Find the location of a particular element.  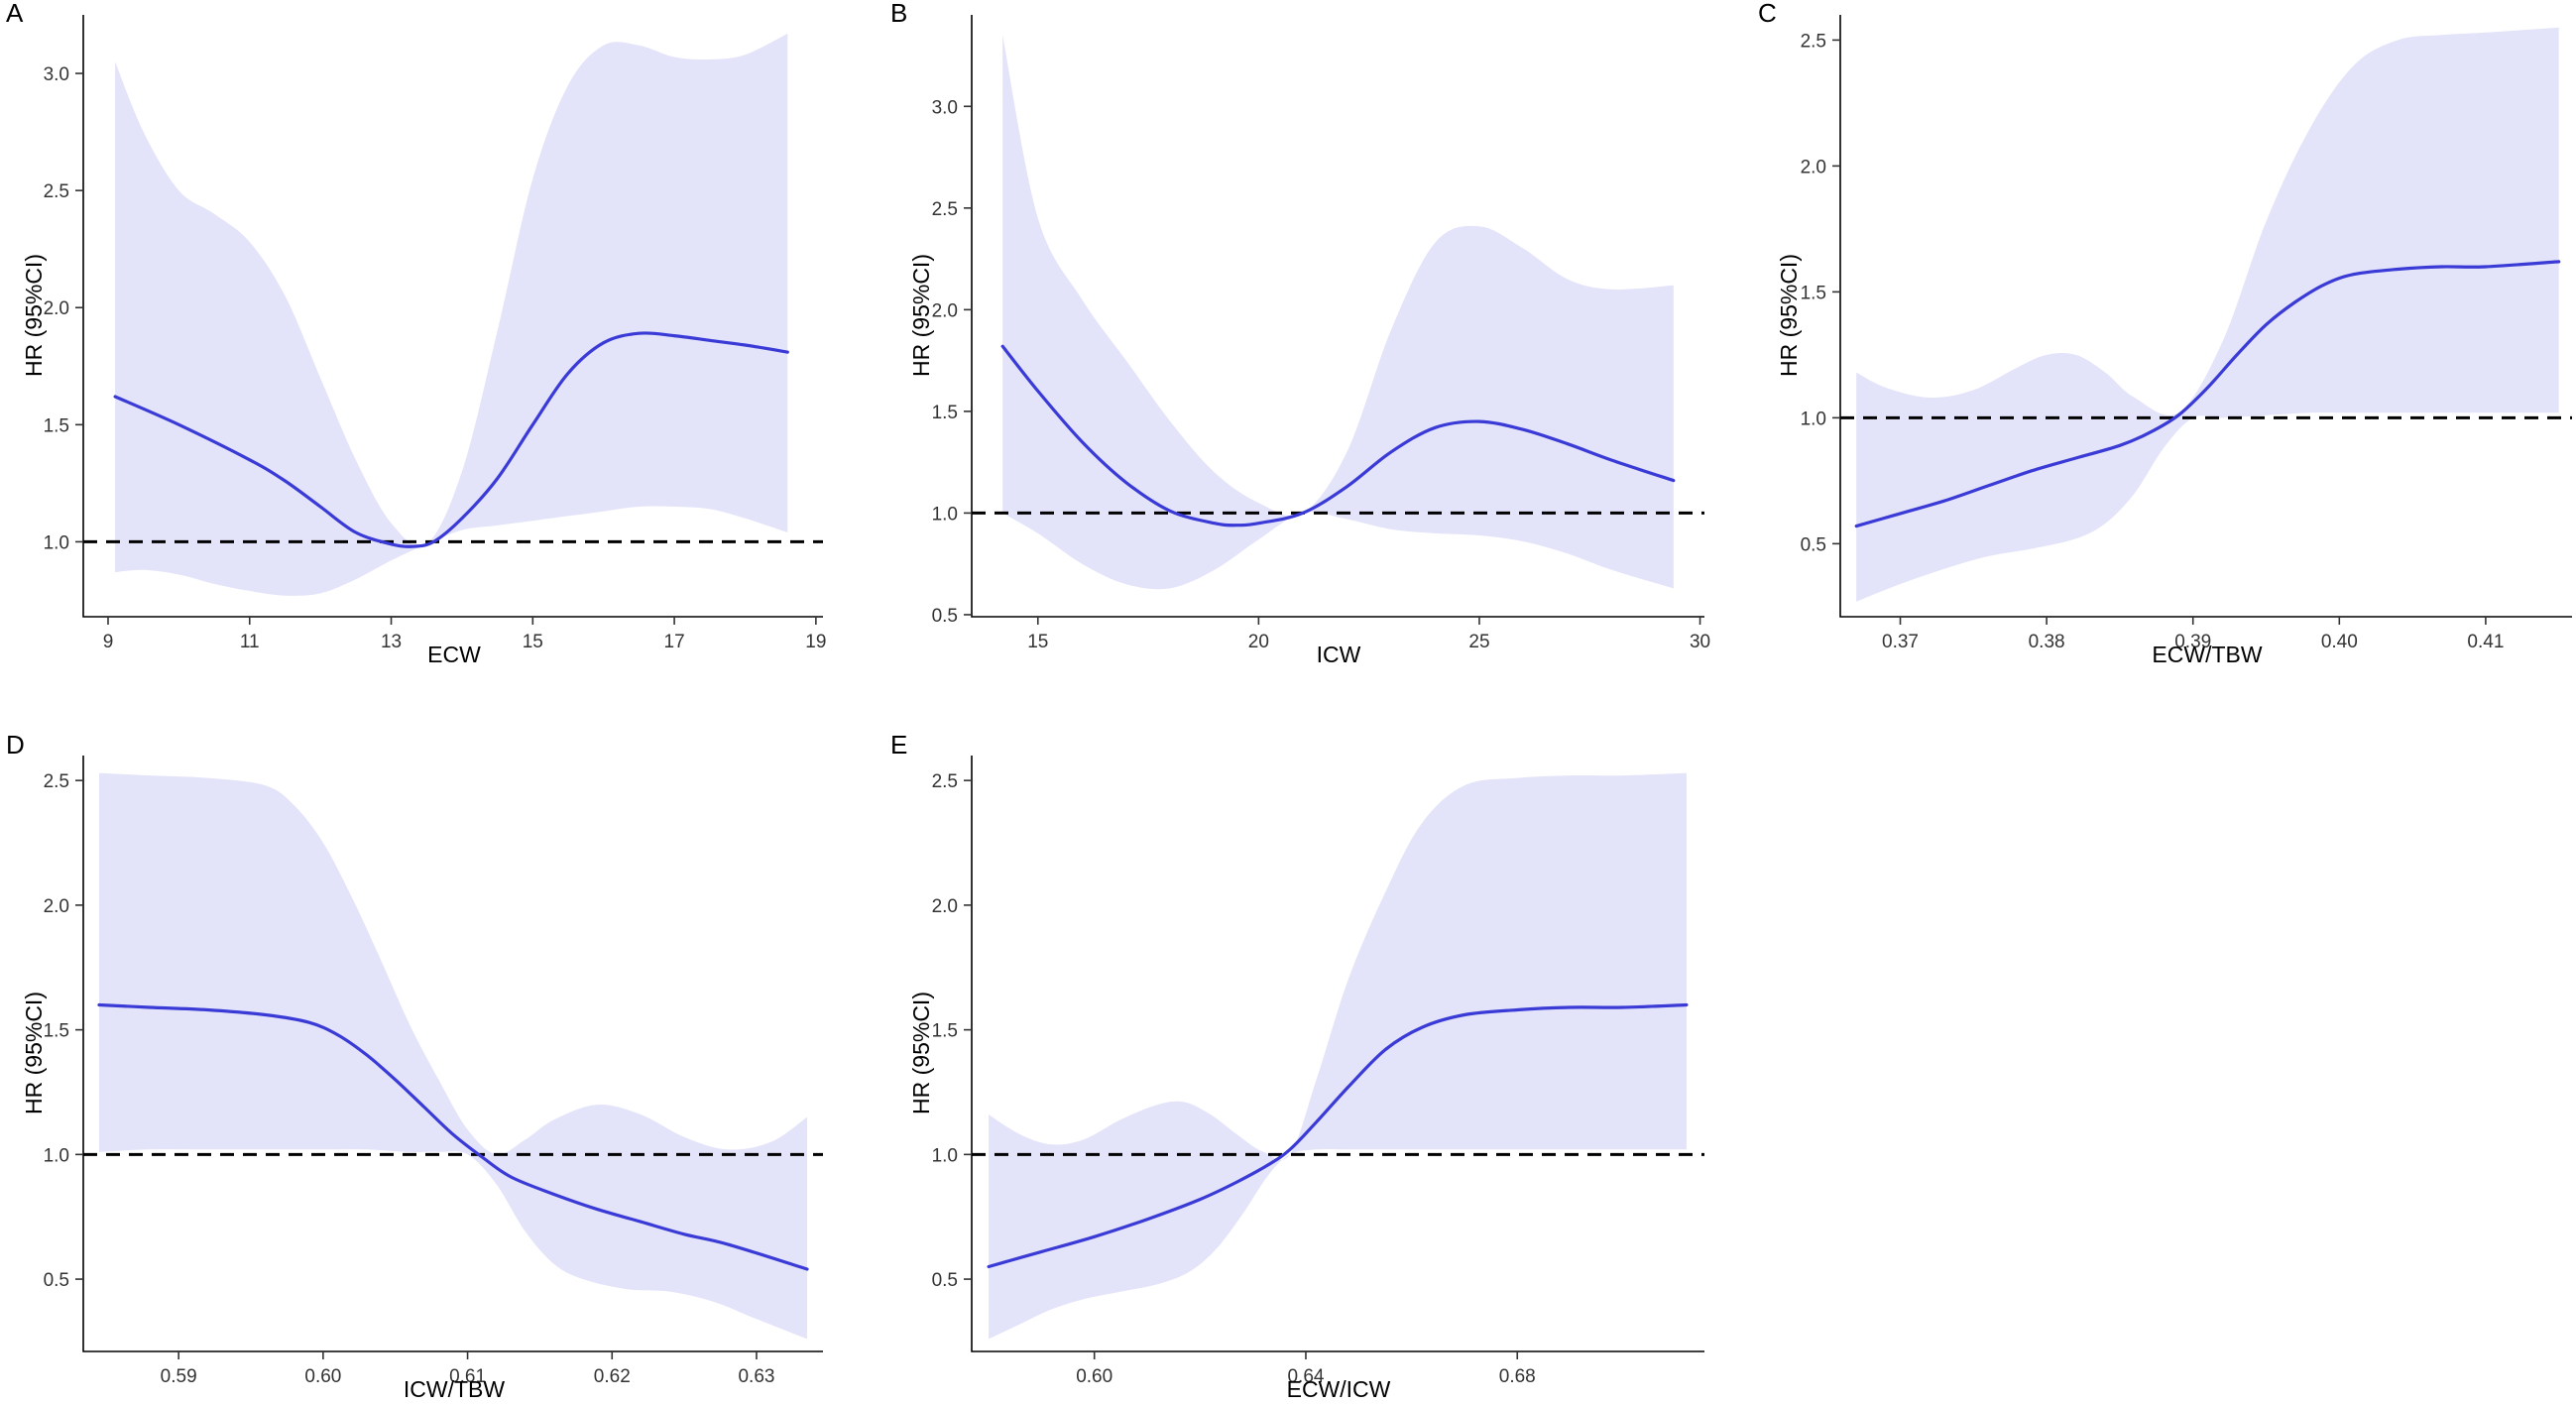

panel-c-ci-band is located at coordinates (2208, 314).